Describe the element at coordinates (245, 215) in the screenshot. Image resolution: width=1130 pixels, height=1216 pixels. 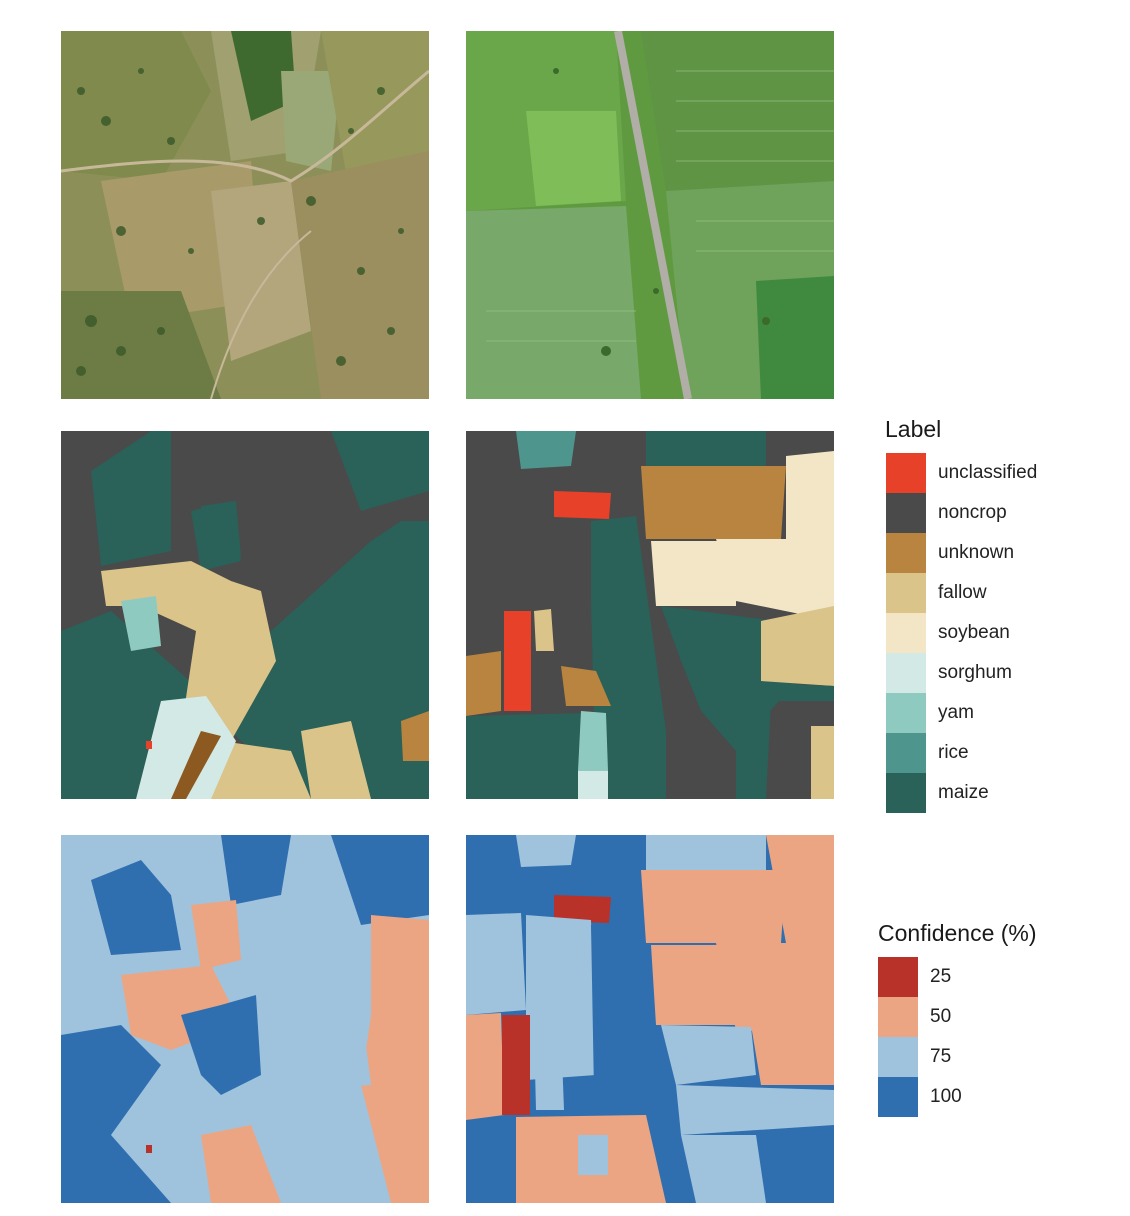
I see `satellite-image-left` at that location.